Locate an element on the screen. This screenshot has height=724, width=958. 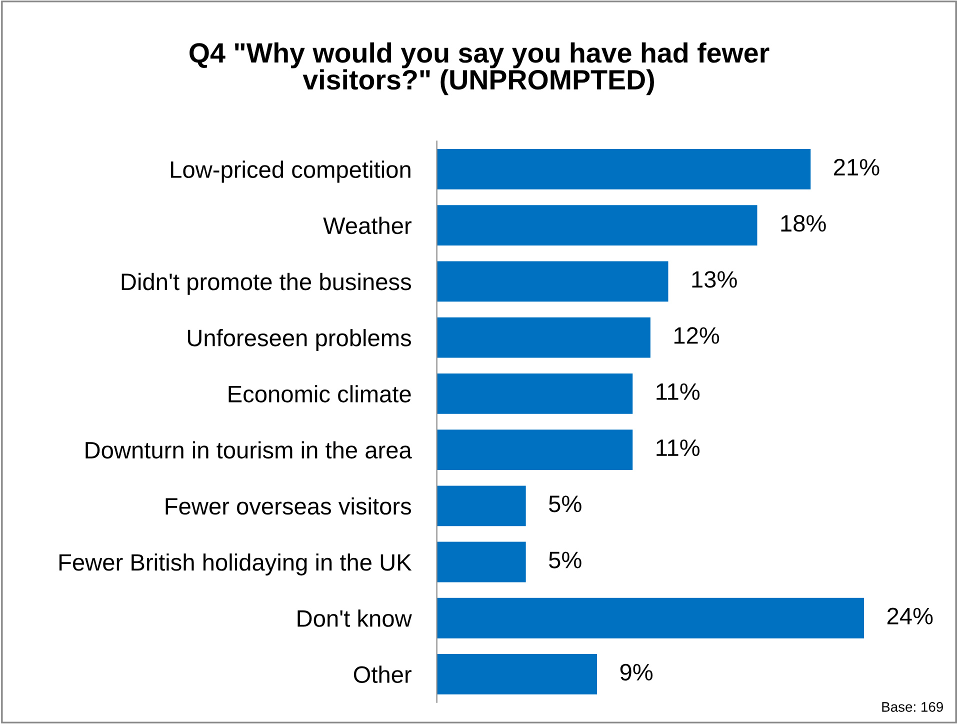
y-tick-label: Fewer British holidaying in the UK is located at coordinates (235, 564).